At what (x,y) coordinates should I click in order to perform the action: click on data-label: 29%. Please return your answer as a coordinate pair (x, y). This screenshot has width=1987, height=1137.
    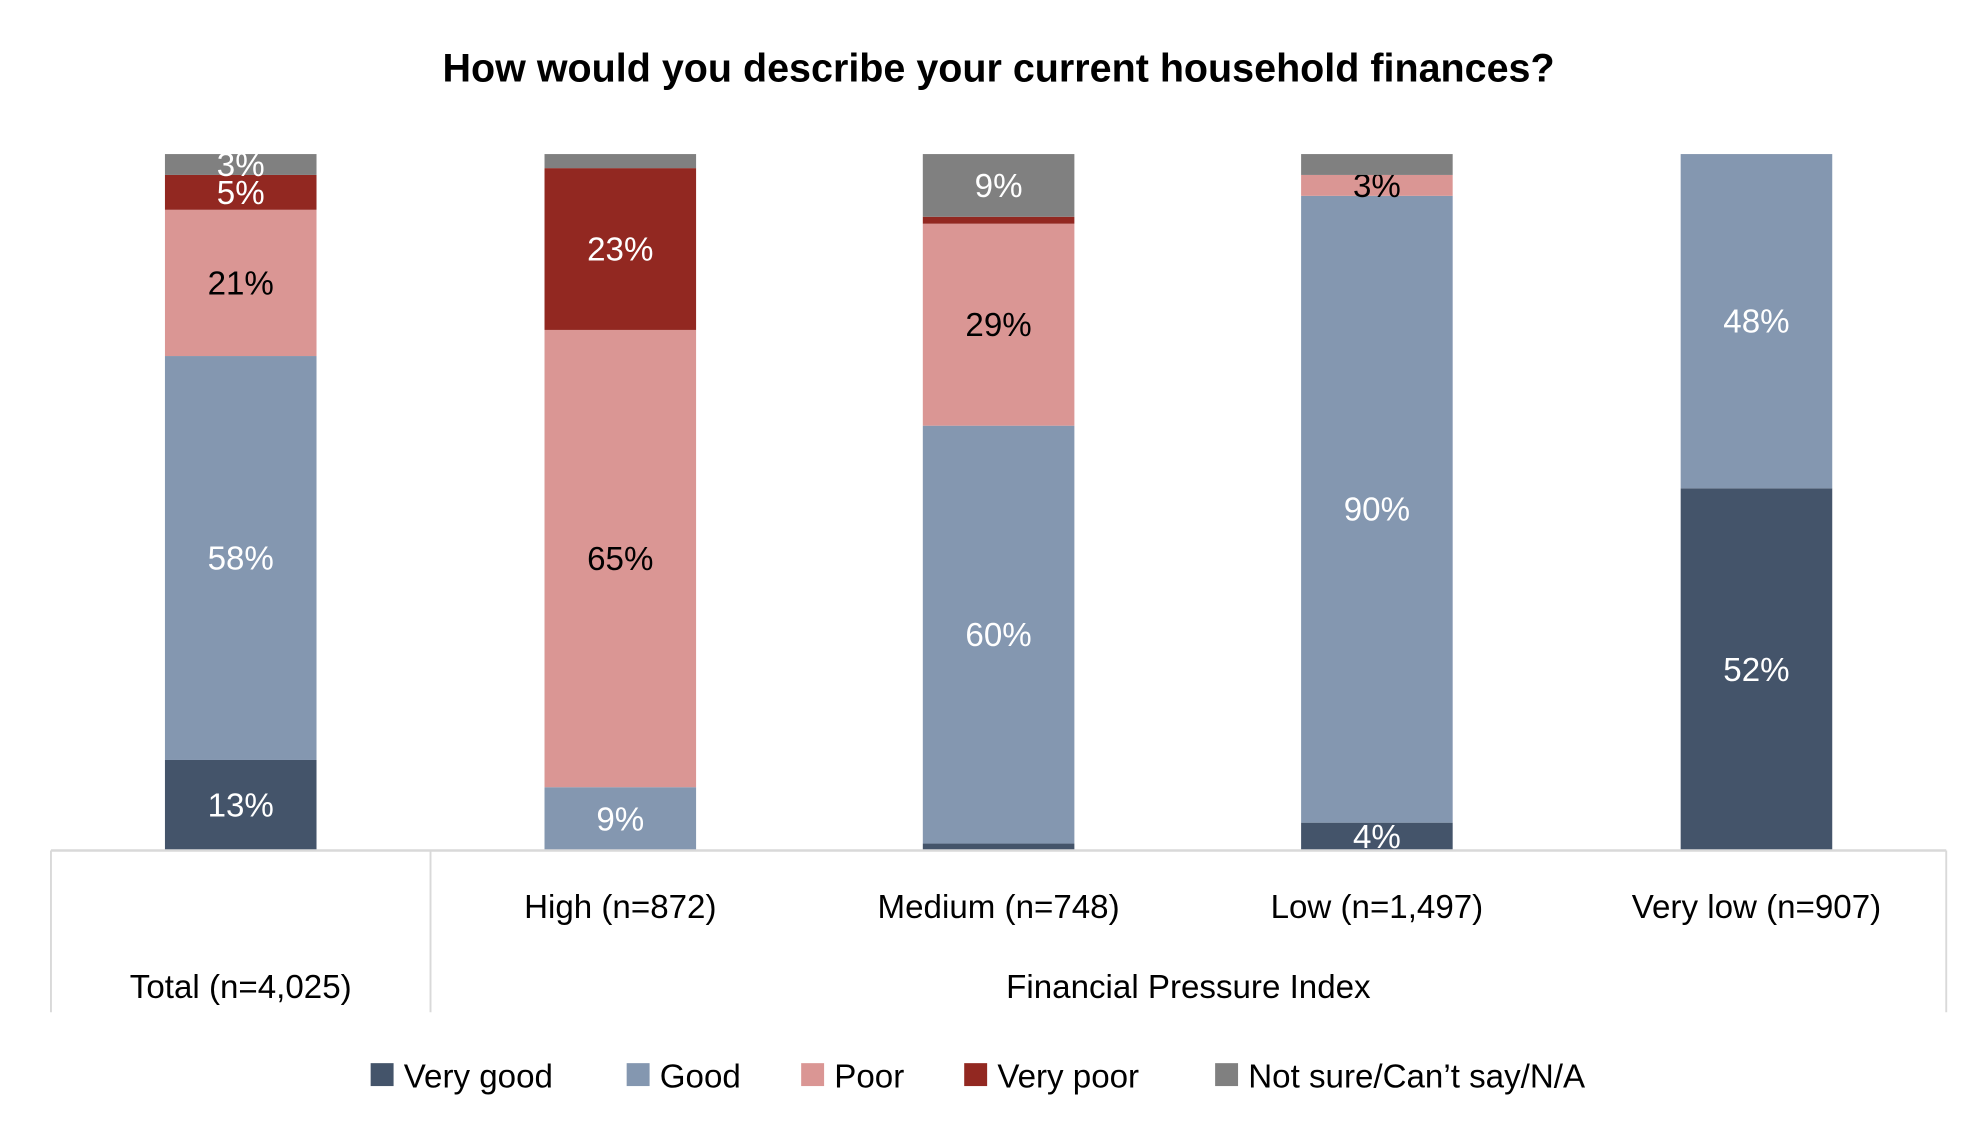
    Looking at the image, I should click on (998, 325).